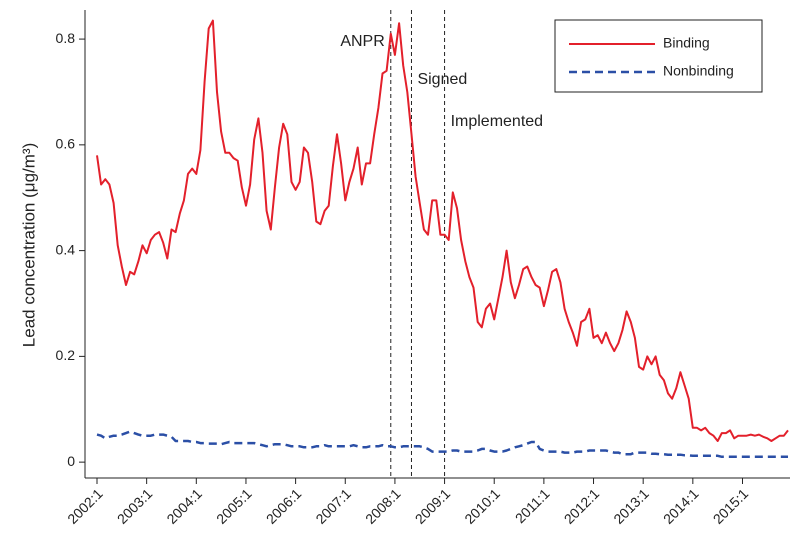  I want to click on x-tick-label: 2009:1, so click(433, 506).